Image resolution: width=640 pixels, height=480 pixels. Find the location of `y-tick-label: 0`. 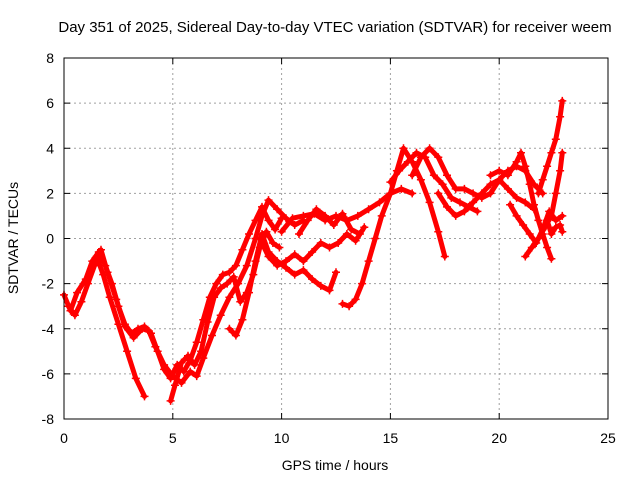

y-tick-label: 0 is located at coordinates (50, 239).